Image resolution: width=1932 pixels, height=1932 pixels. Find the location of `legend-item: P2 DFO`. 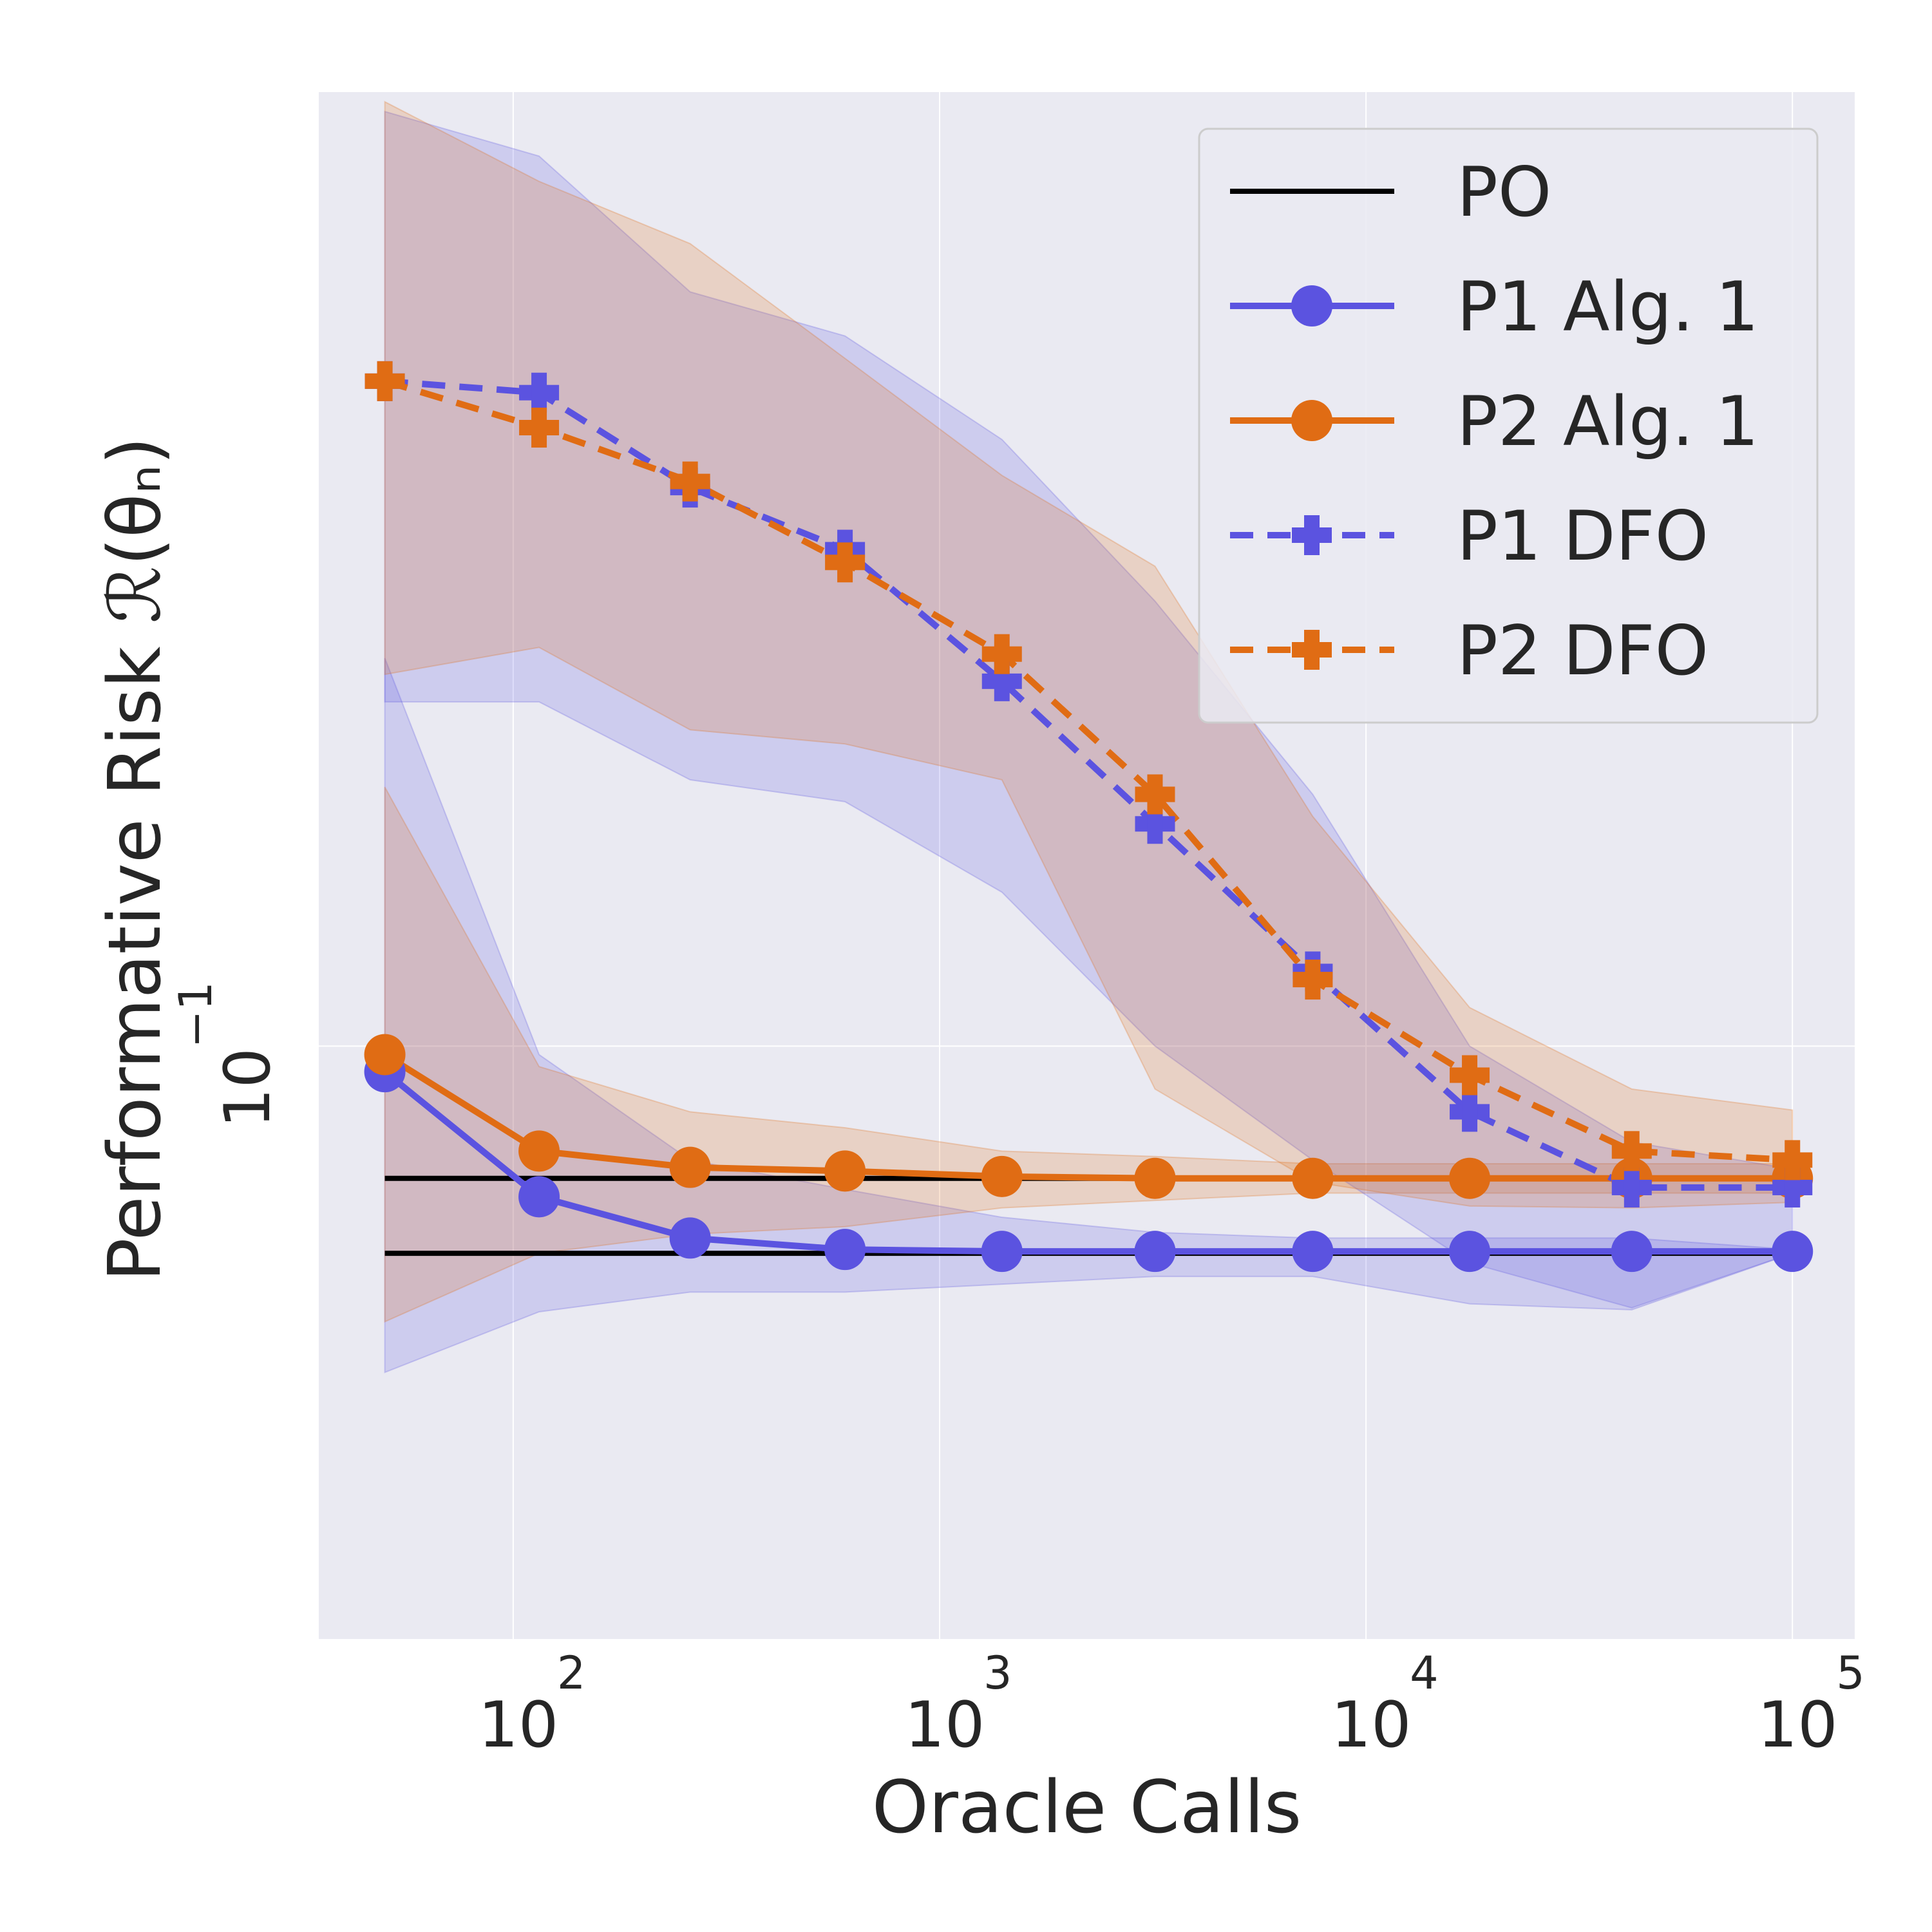

legend-item: P2 DFO is located at coordinates (1469, 651).